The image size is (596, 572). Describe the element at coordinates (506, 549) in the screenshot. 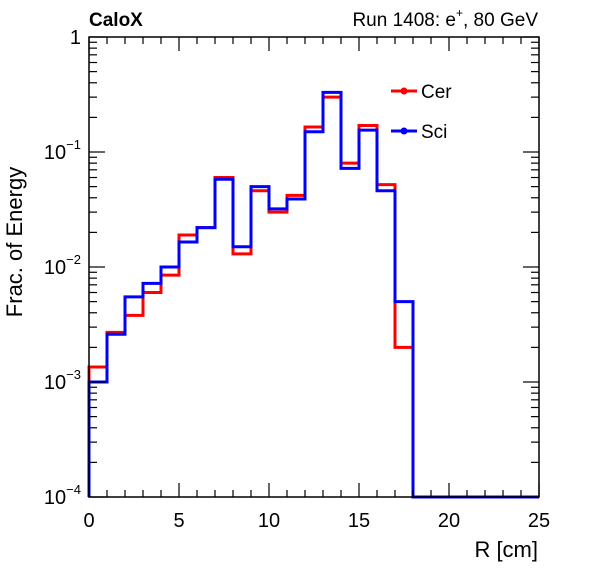

I see `x-axis-title: R [cm]` at that location.